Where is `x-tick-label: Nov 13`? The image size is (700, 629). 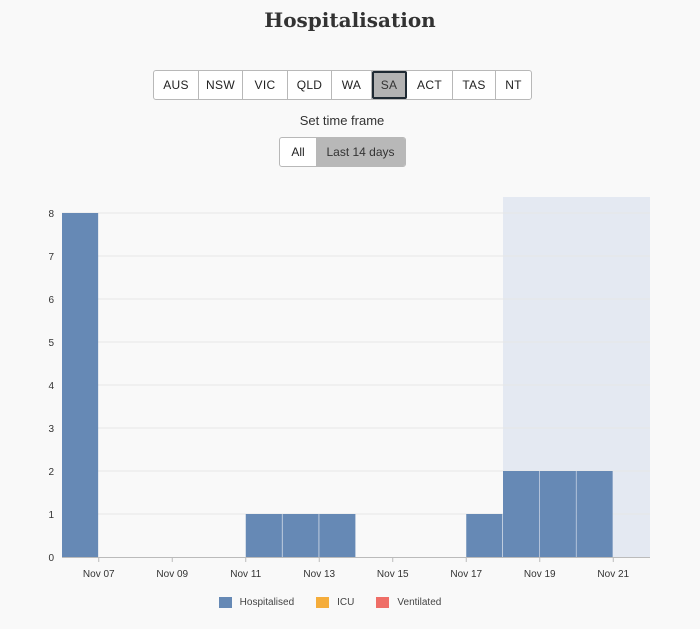 x-tick-label: Nov 13 is located at coordinates (319, 574).